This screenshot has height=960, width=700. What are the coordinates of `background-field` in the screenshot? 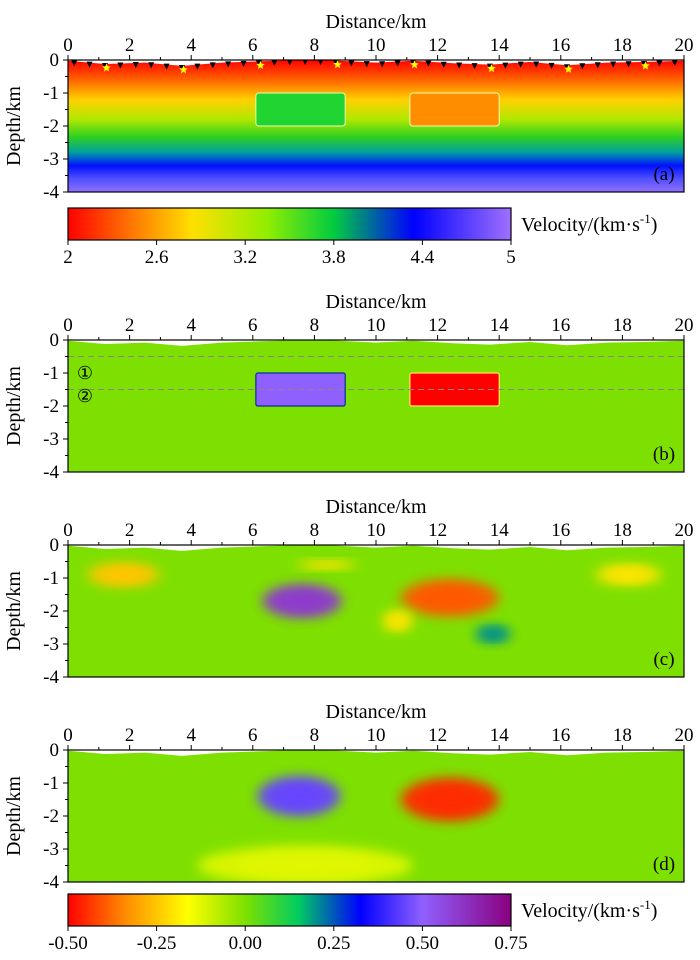 It's located at (376, 611).